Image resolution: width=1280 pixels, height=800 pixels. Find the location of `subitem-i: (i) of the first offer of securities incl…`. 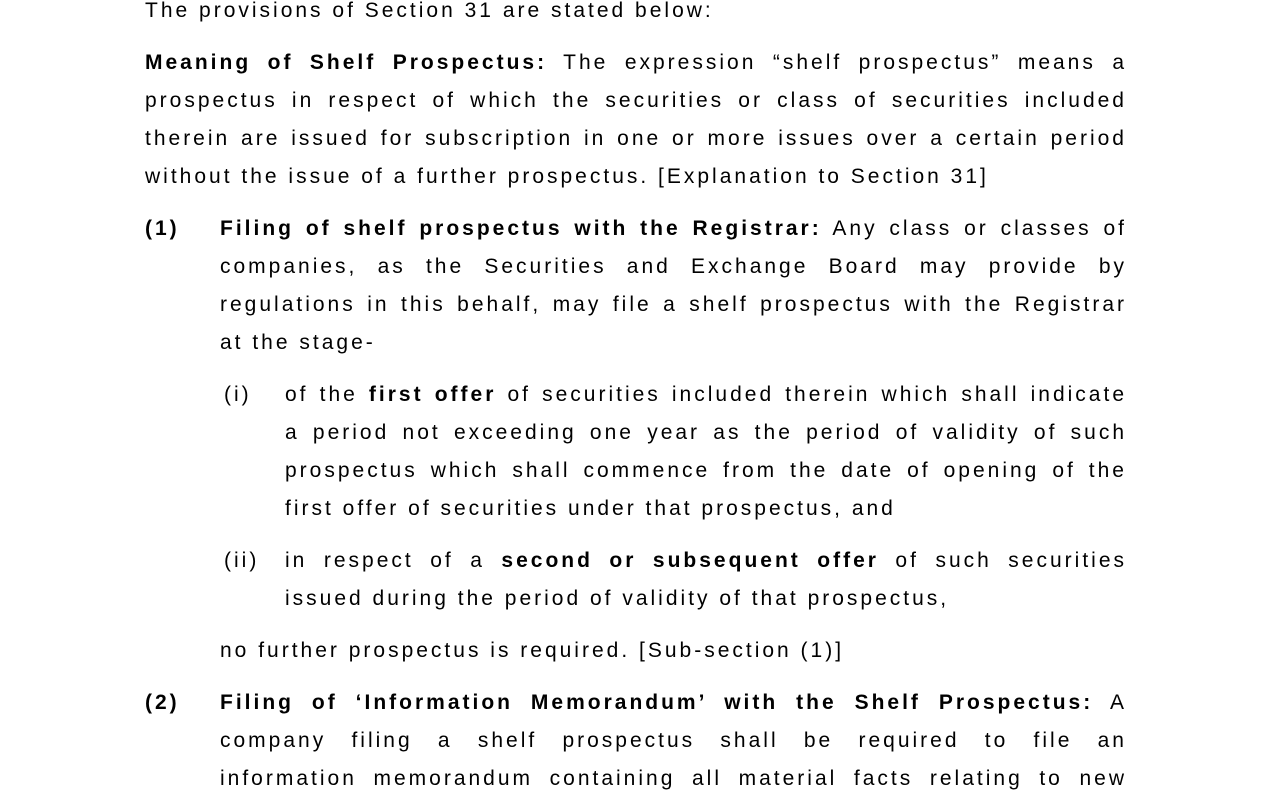

subitem-i: (i) of the first offer of securities incl… is located at coordinates (636, 452).